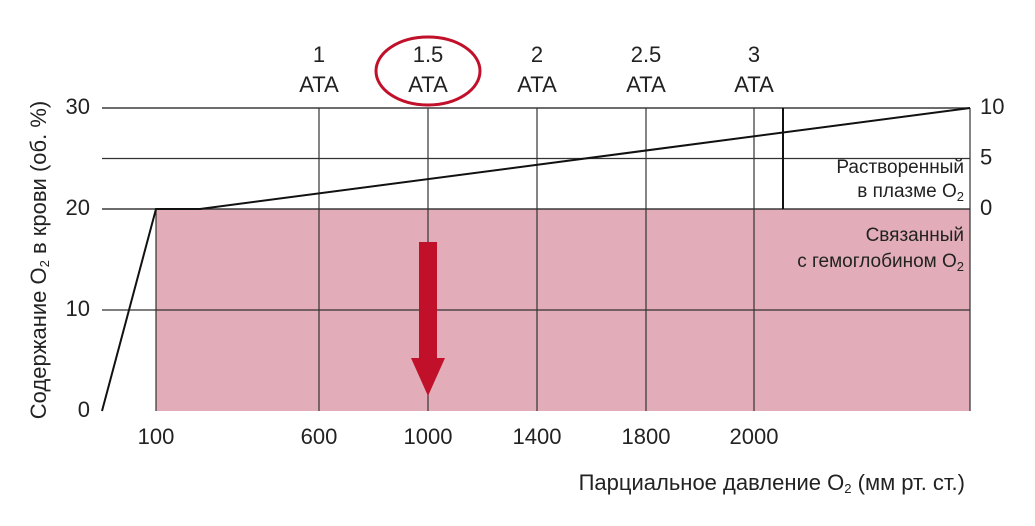  Describe the element at coordinates (880, 262) in the screenshot. I see `bound-label: с гемоглобином O2` at that location.